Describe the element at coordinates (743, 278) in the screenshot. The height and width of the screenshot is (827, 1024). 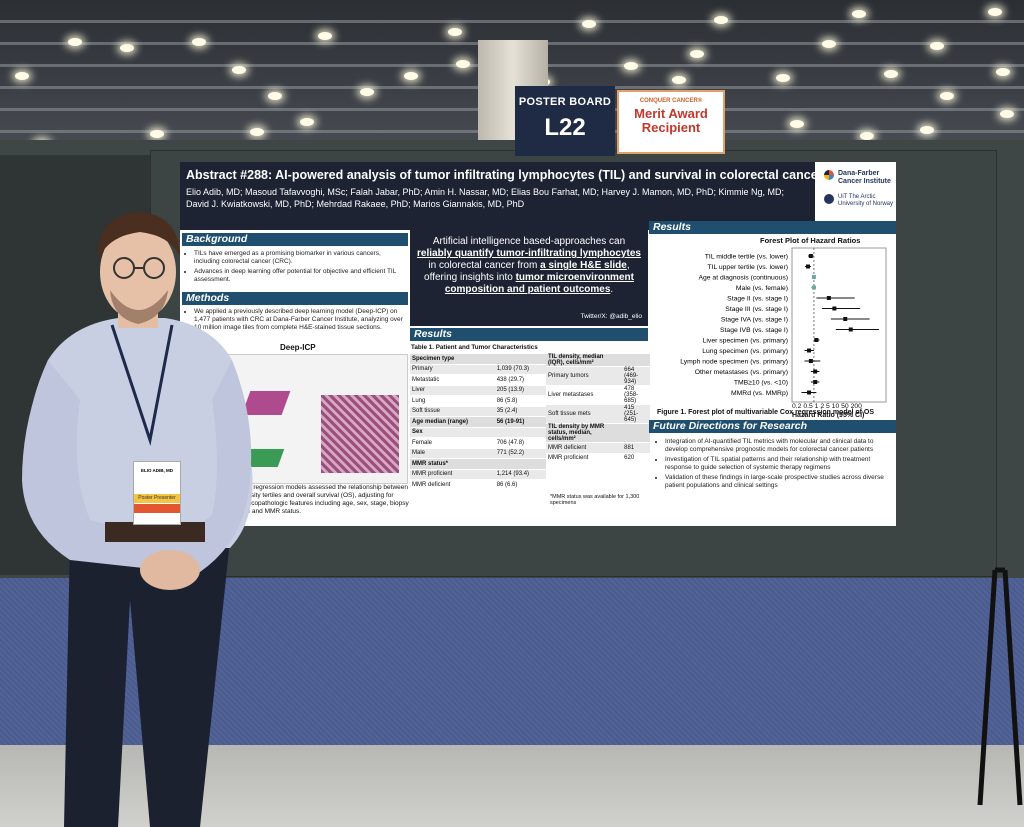
I see `forest-row-label: Age at diagnosis (continuous)` at that location.